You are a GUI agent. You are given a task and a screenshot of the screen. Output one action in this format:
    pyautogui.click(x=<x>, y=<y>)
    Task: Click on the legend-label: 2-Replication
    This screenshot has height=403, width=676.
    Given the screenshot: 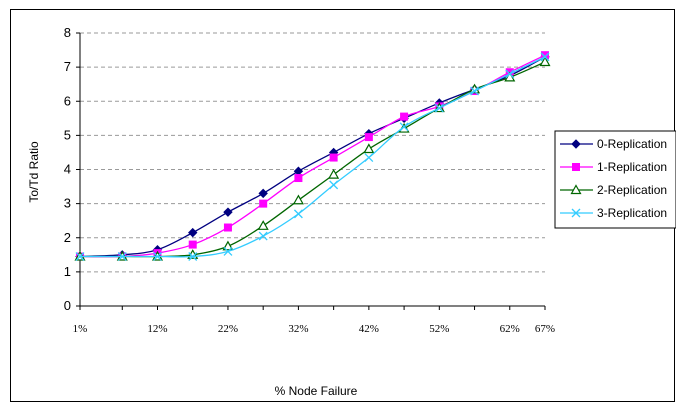 What is the action you would take?
    pyautogui.click(x=632, y=190)
    